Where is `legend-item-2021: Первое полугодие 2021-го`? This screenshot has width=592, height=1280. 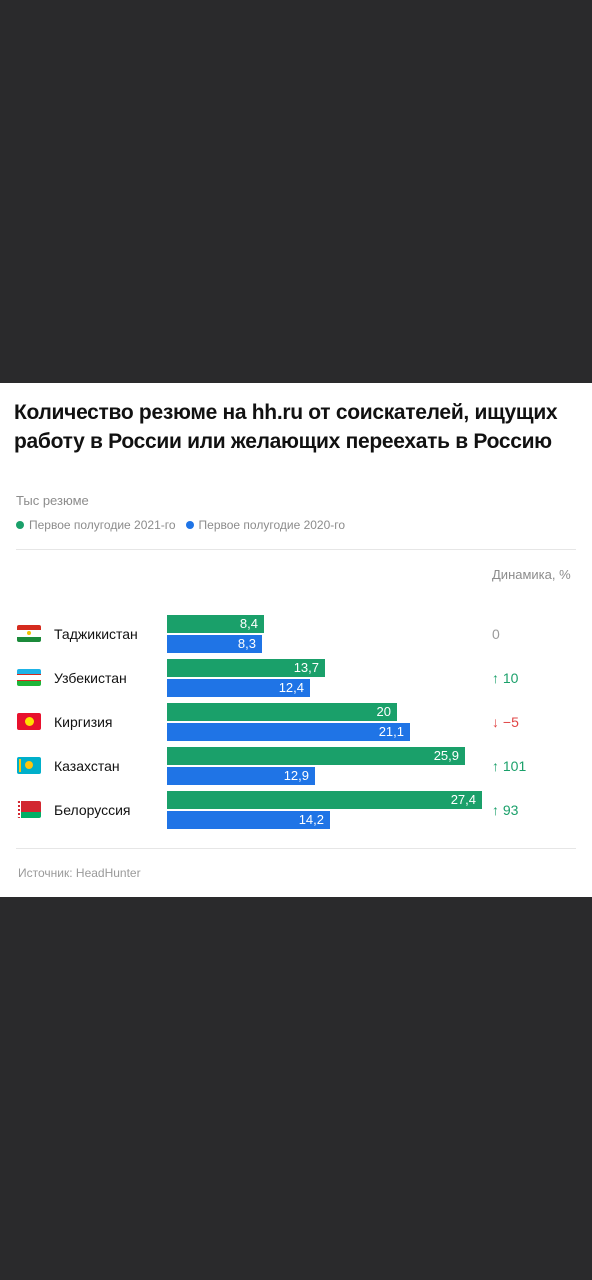 legend-item-2021: Первое полугодие 2021-го is located at coordinates (96, 525).